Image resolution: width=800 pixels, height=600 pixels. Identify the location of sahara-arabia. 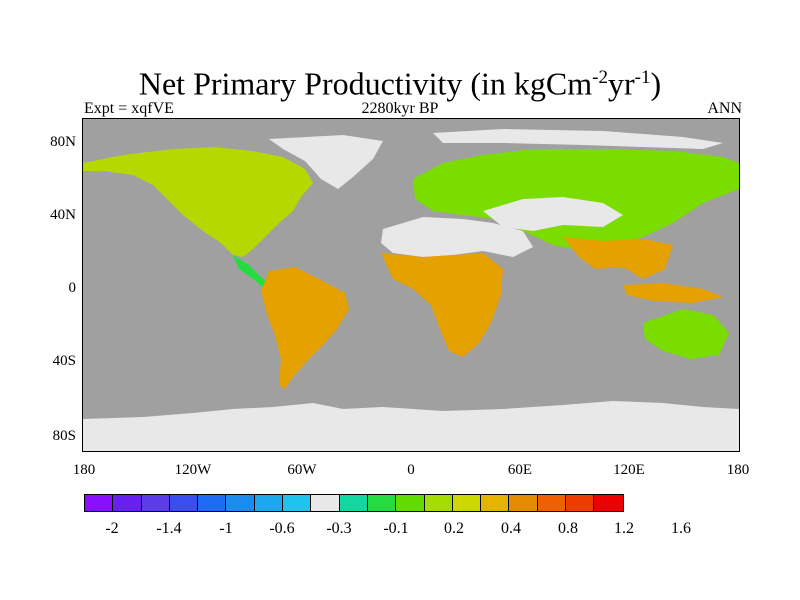
(457, 237).